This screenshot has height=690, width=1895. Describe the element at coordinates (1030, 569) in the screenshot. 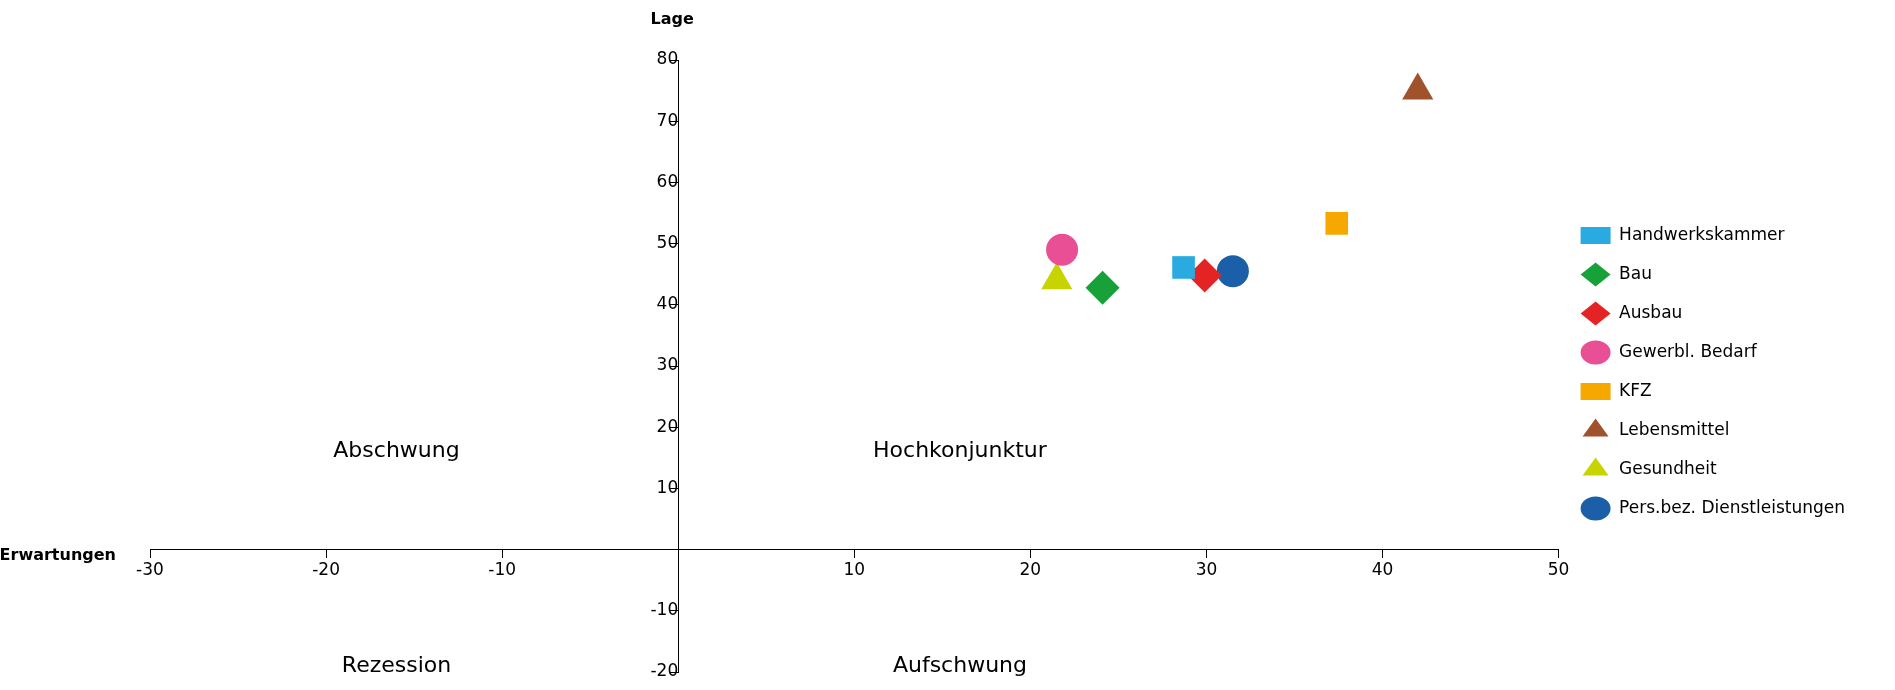

I see `x-tick-label: 20` at that location.